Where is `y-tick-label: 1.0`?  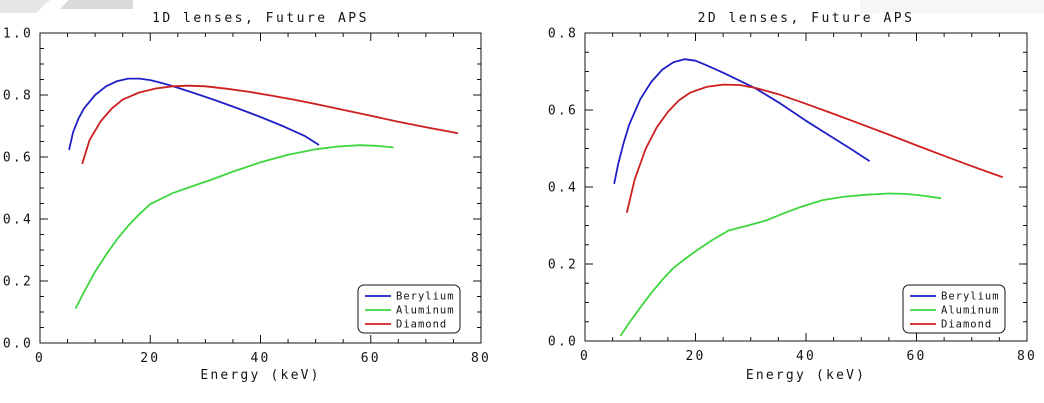 y-tick-label: 1.0 is located at coordinates (18, 34).